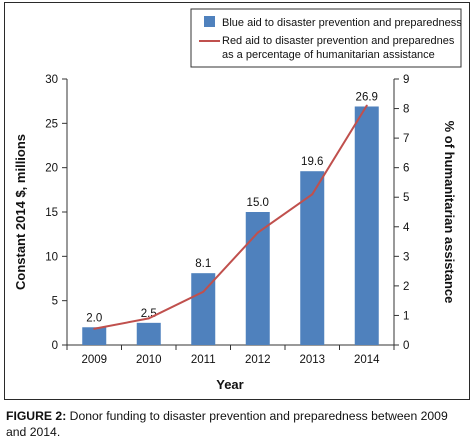 The image size is (476, 444). What do you see at coordinates (55, 302) in the screenshot?
I see `left-y-tick-label: 5` at bounding box center [55, 302].